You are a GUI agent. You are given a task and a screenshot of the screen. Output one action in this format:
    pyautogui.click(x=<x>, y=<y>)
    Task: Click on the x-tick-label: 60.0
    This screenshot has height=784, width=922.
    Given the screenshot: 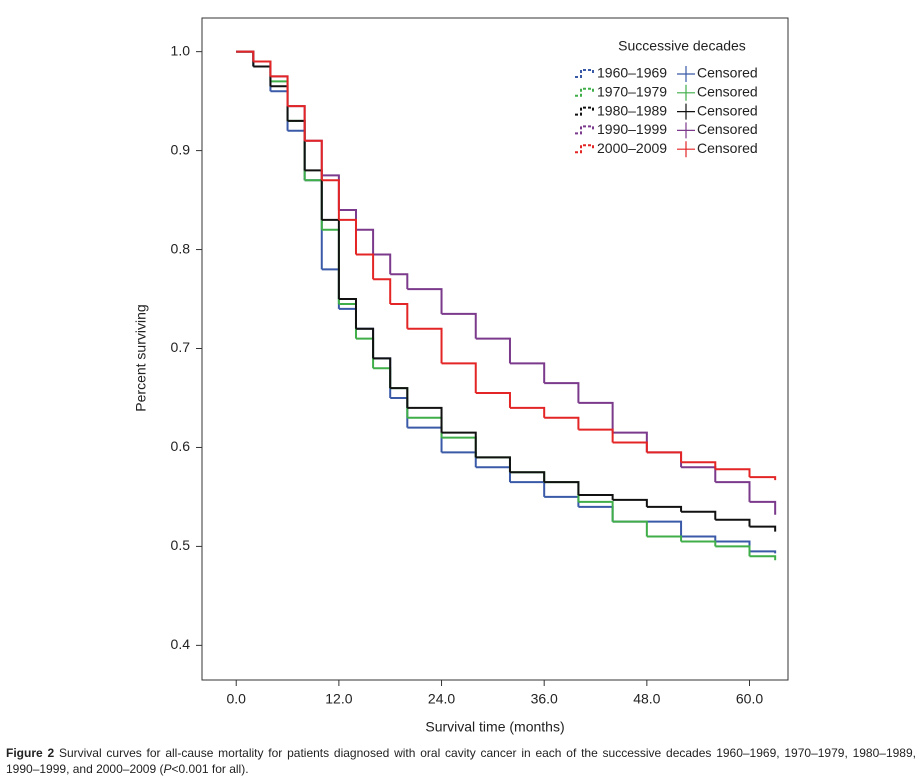 What is the action you would take?
    pyautogui.click(x=749, y=699)
    